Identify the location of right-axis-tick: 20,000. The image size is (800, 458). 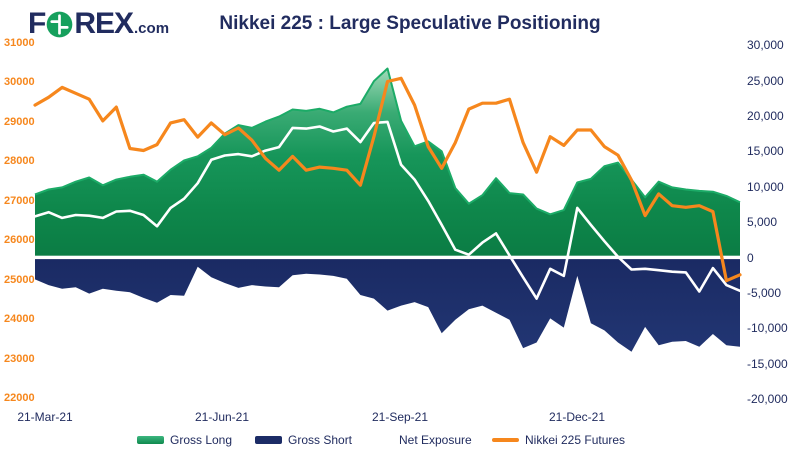
(765, 115).